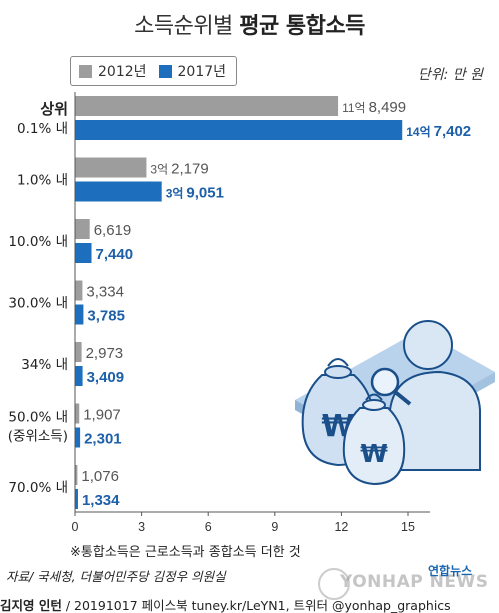 The image size is (499, 613). Describe the element at coordinates (354, 108) in the screenshot. I see `value-label-eok: 11억` at that location.